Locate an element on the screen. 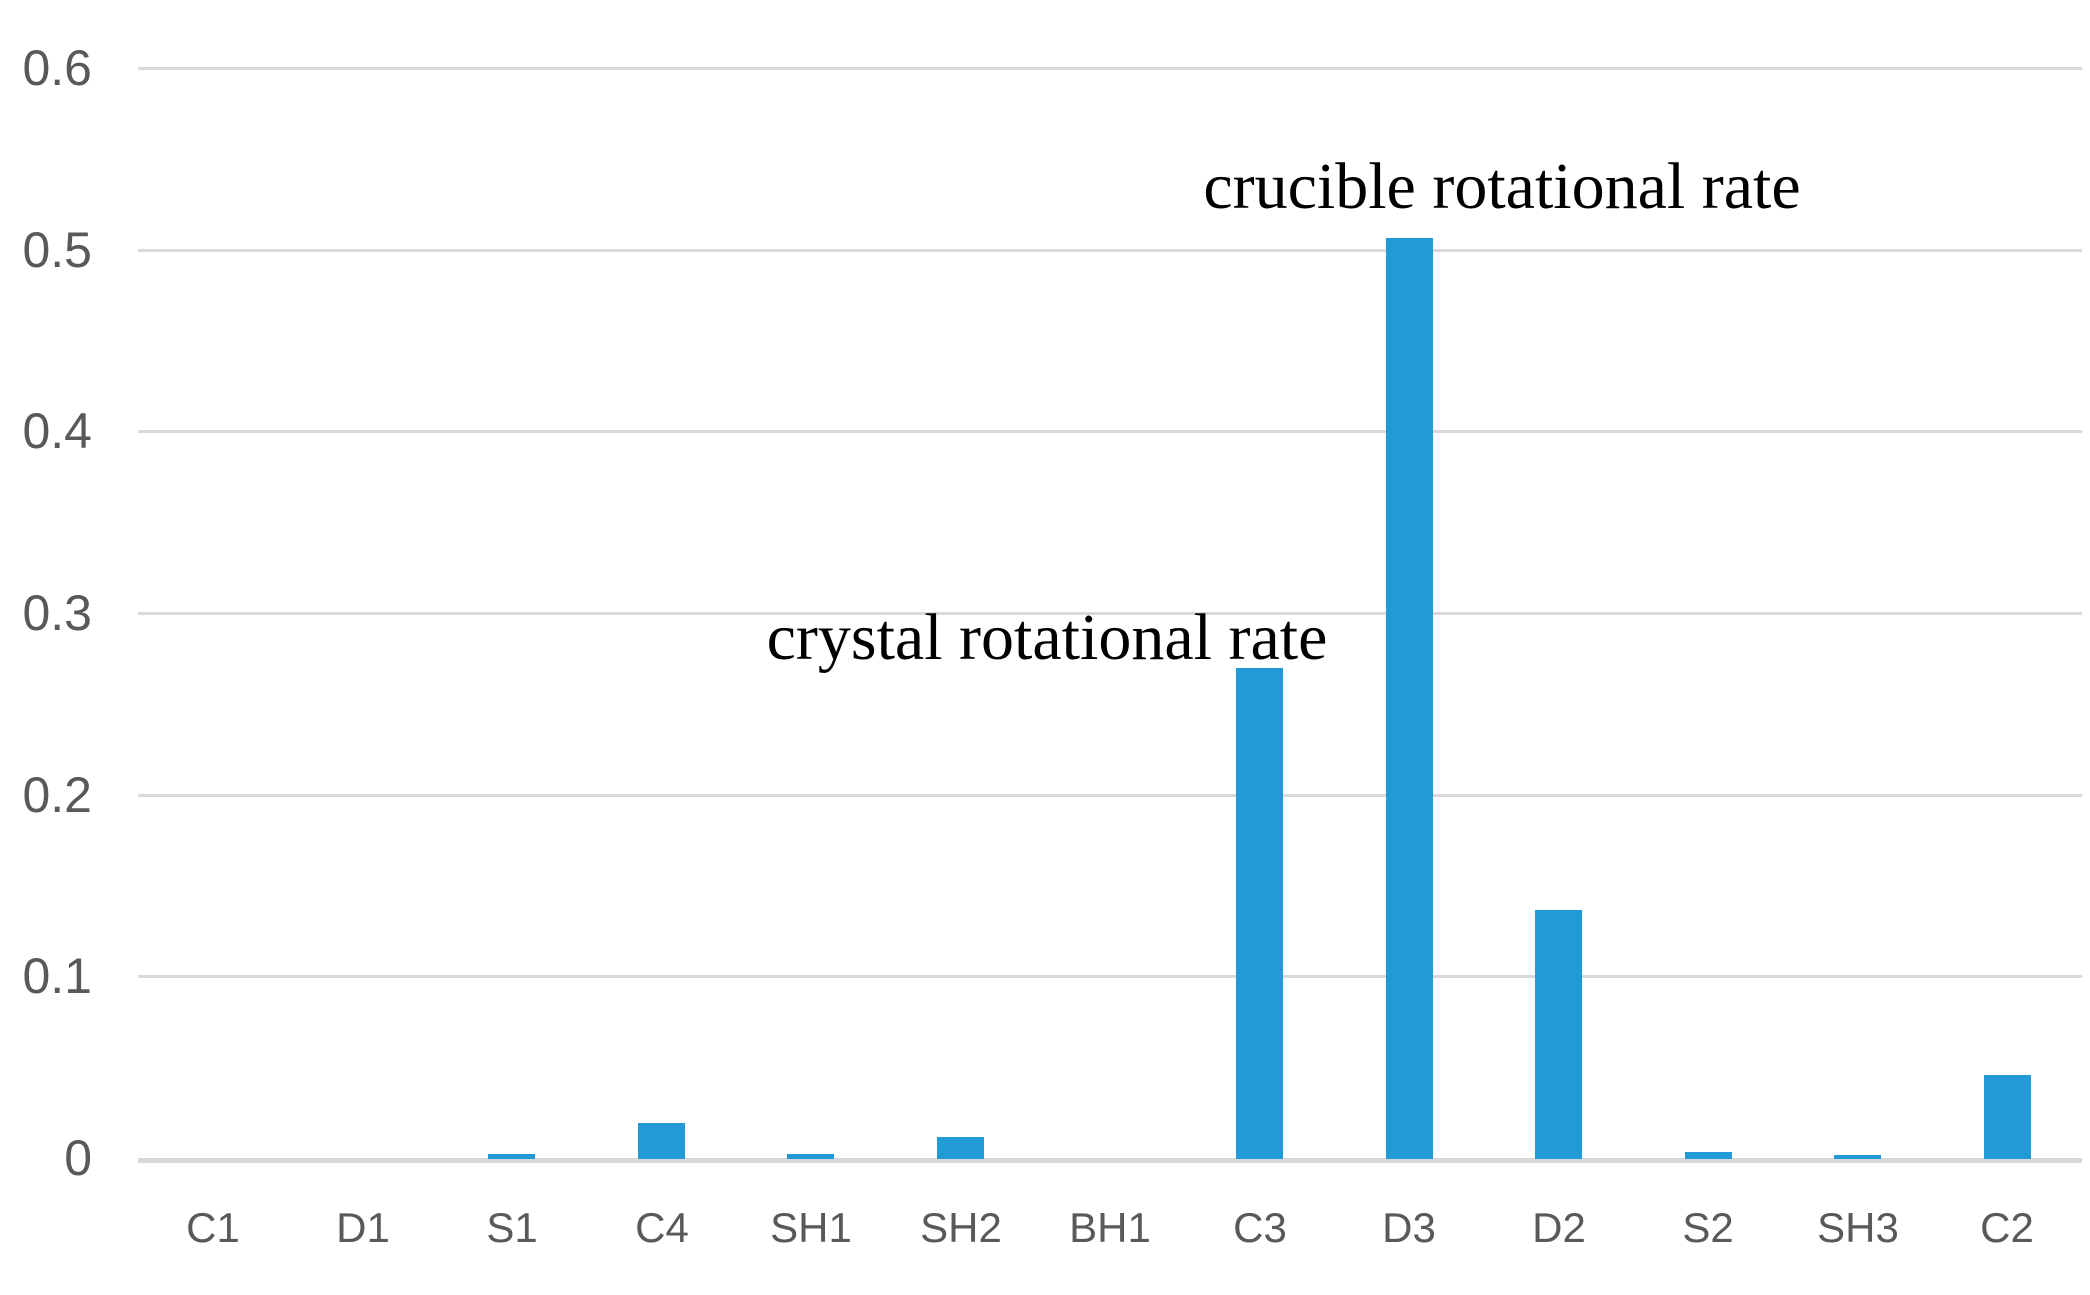 This screenshot has width=2090, height=1295. x-tick-label-C1: C1 is located at coordinates (213, 1227).